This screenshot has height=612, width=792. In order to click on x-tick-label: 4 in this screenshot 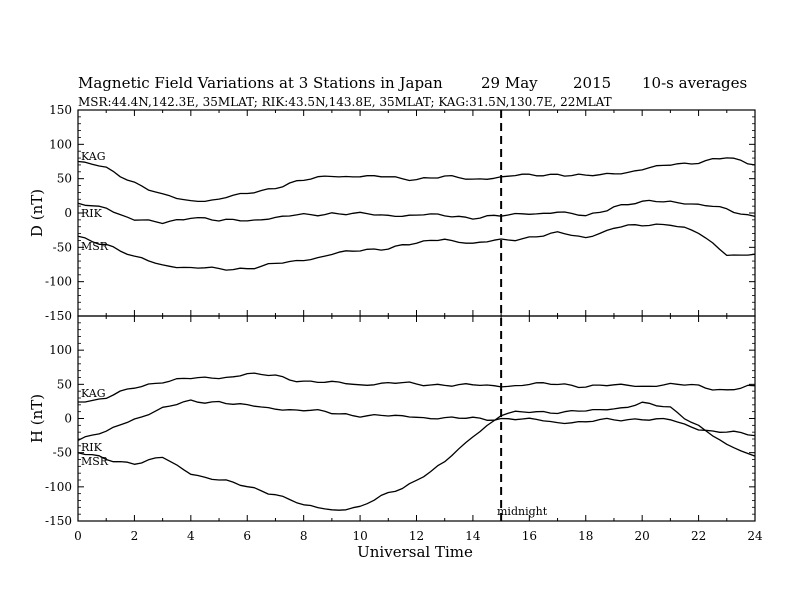, I will do `click(191, 536)`.